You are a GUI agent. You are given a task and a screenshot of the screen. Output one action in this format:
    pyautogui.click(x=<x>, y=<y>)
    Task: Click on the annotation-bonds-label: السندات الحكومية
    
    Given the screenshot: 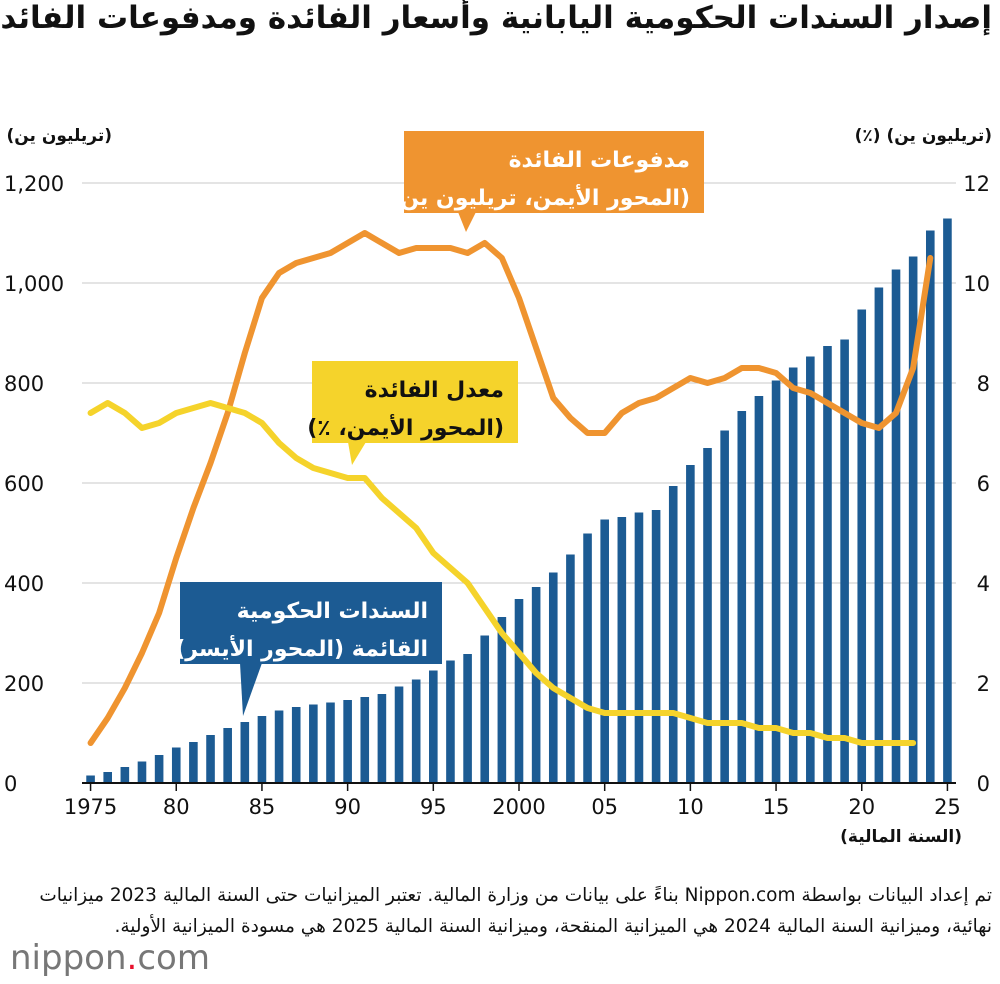 What is the action you would take?
    pyautogui.click(x=332, y=611)
    